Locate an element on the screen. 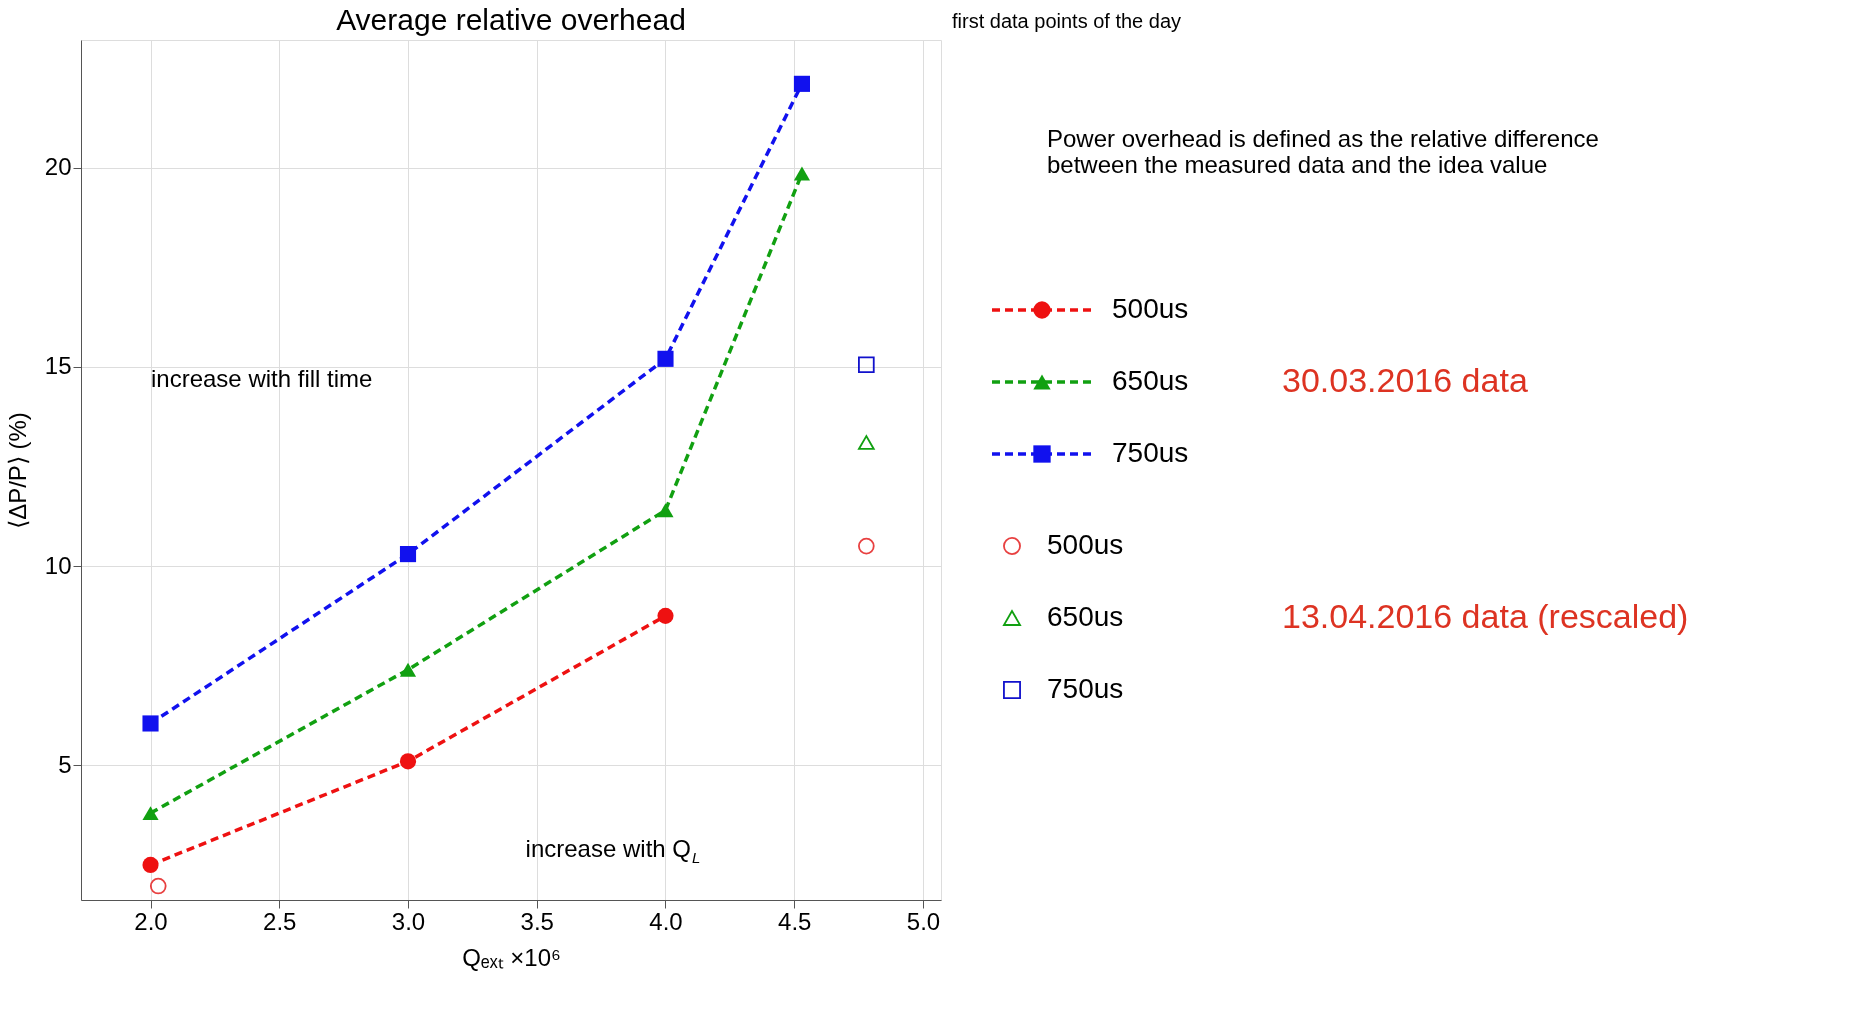  y-axis-title: ⟨ΔP/P⟩ (%) is located at coordinates (17, 470).